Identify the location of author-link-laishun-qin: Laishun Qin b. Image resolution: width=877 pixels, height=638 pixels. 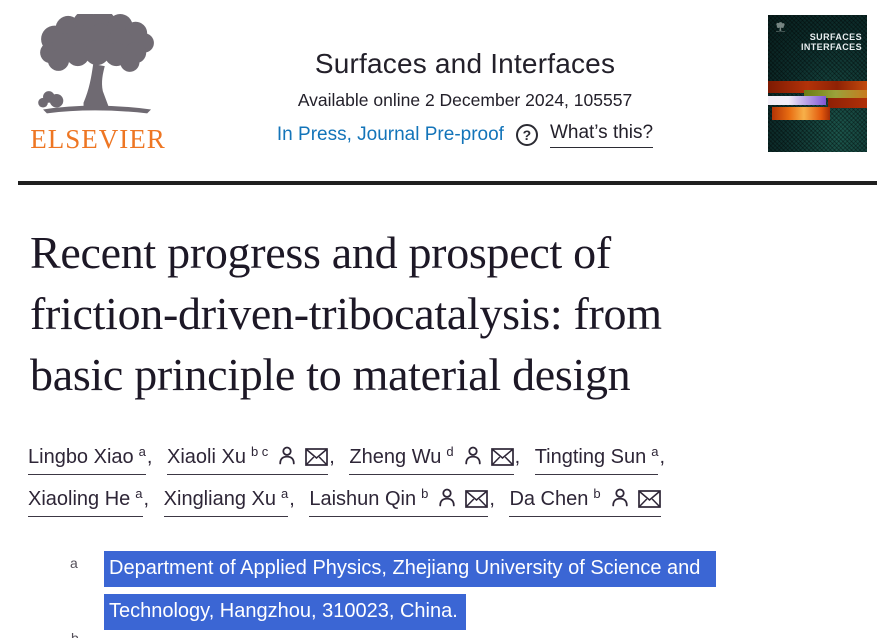
(399, 501).